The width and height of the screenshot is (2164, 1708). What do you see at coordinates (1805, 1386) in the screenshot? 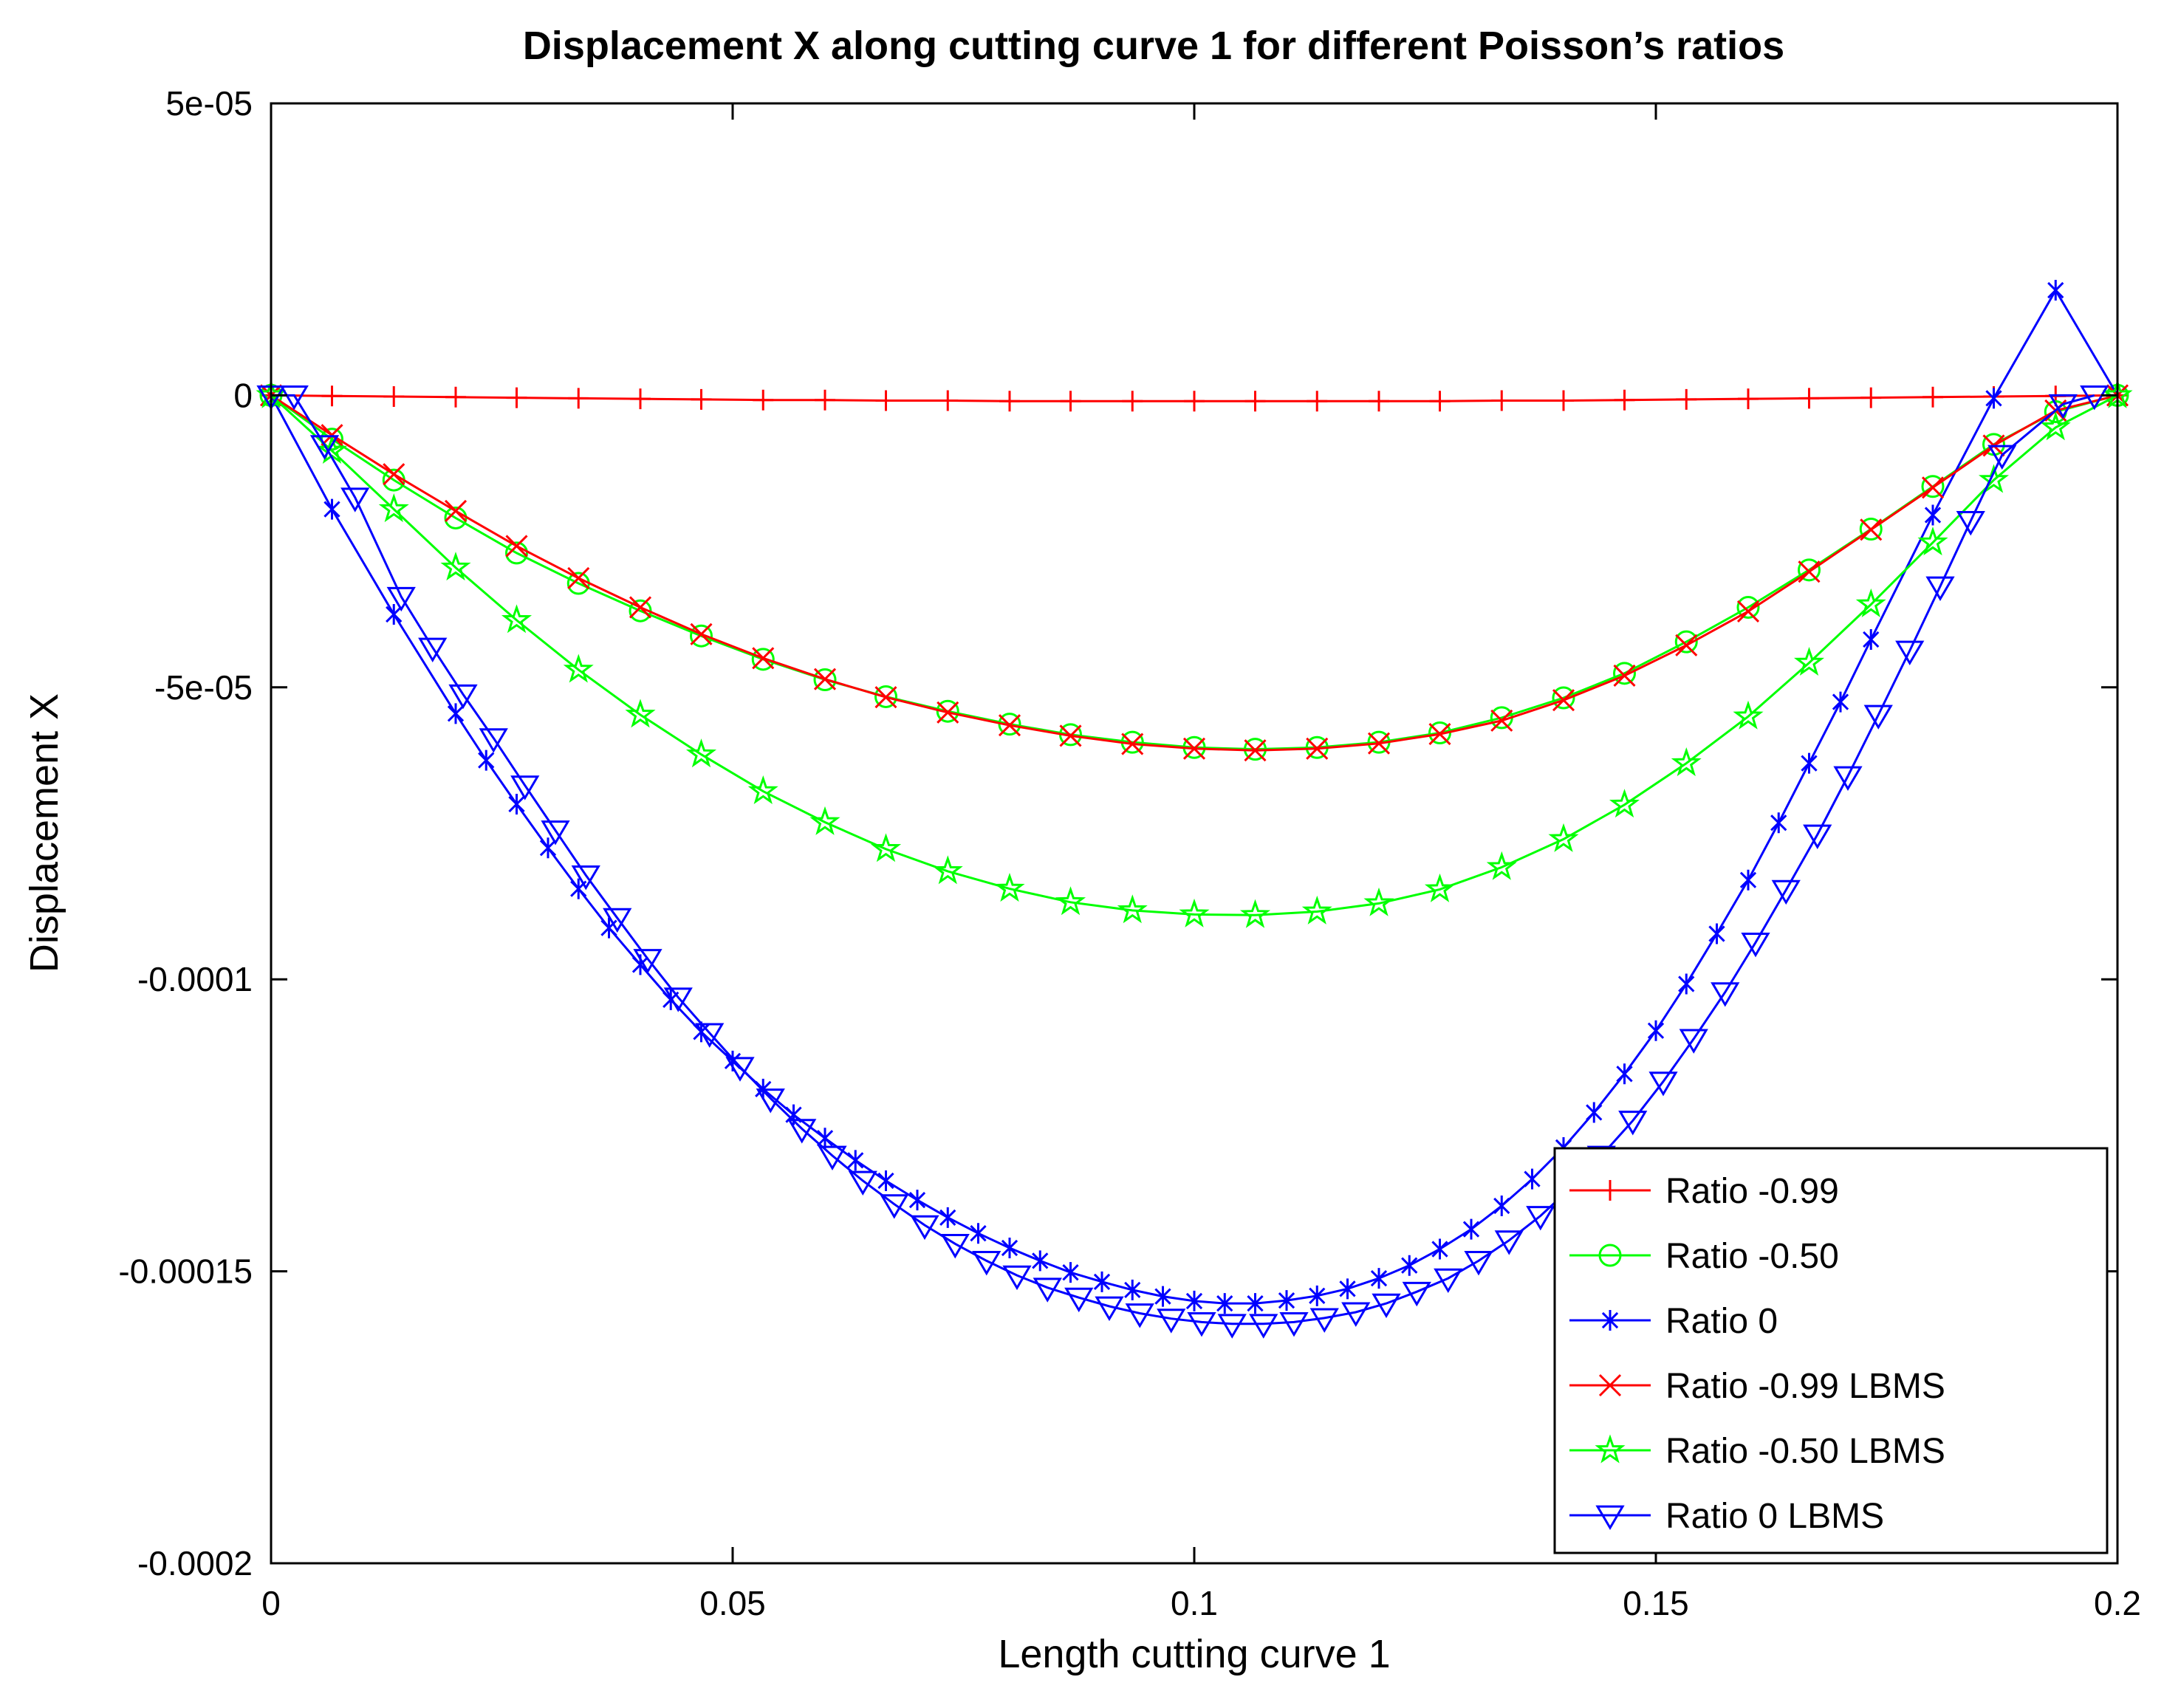
I see `legend-label: Ratio -0.99 LBMS` at bounding box center [1805, 1386].